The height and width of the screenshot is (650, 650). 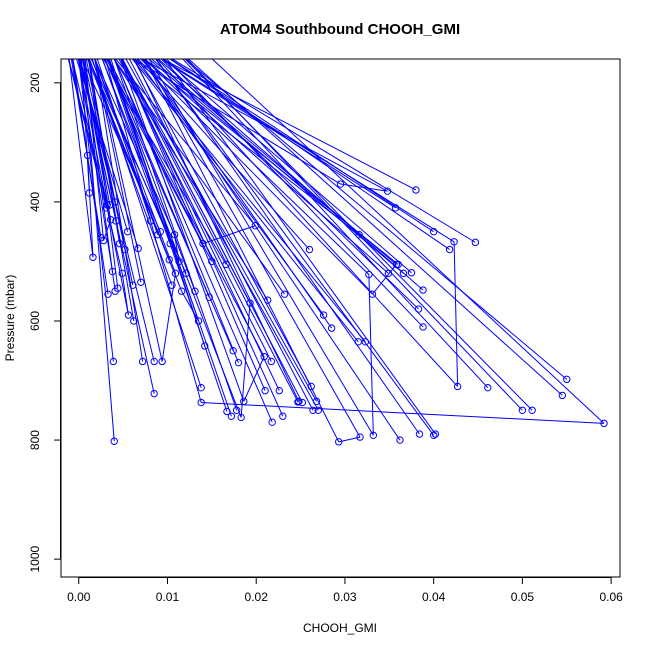 What do you see at coordinates (35, 202) in the screenshot?
I see `y-tick-label: 400` at bounding box center [35, 202].